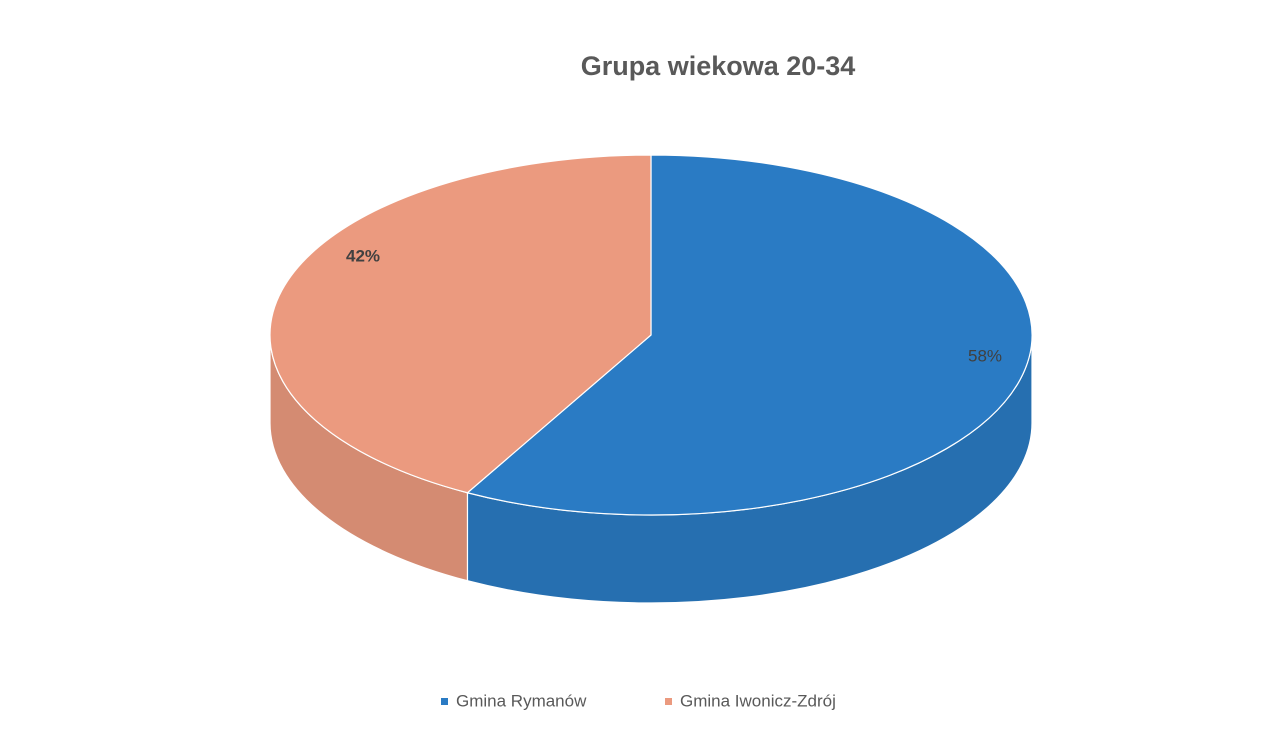 This screenshot has height=731, width=1271. What do you see at coordinates (718, 66) in the screenshot?
I see `chart-title: Grupa wiekowa 20-34` at bounding box center [718, 66].